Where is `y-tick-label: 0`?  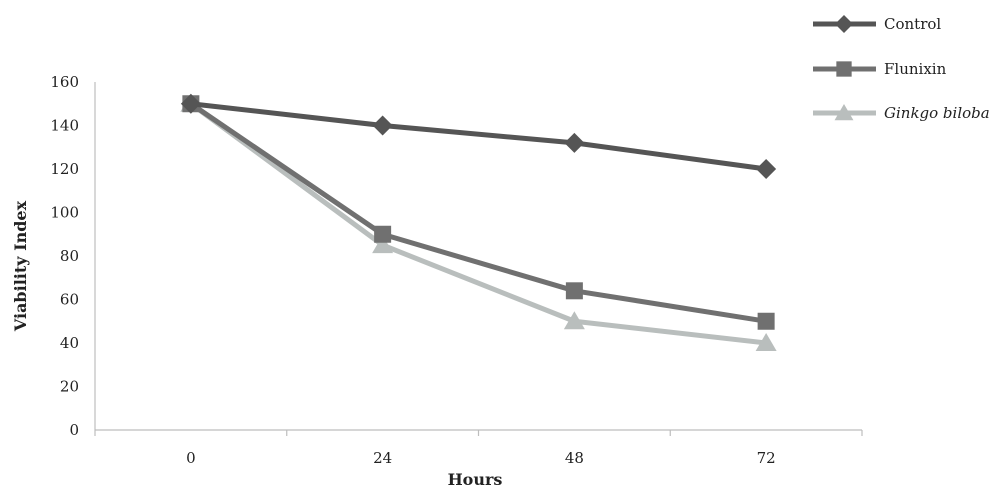 y-tick-label: 0 is located at coordinates (74, 430).